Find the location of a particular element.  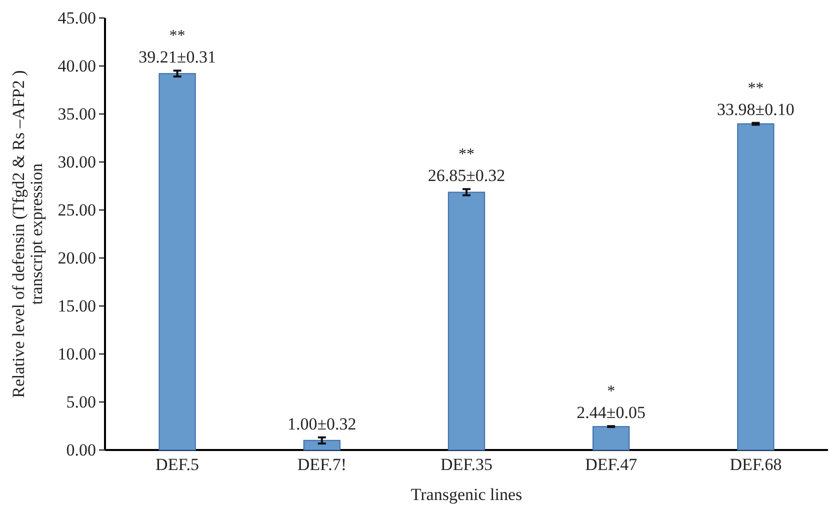

data-label: 33.98±0.10 is located at coordinates (755, 109).